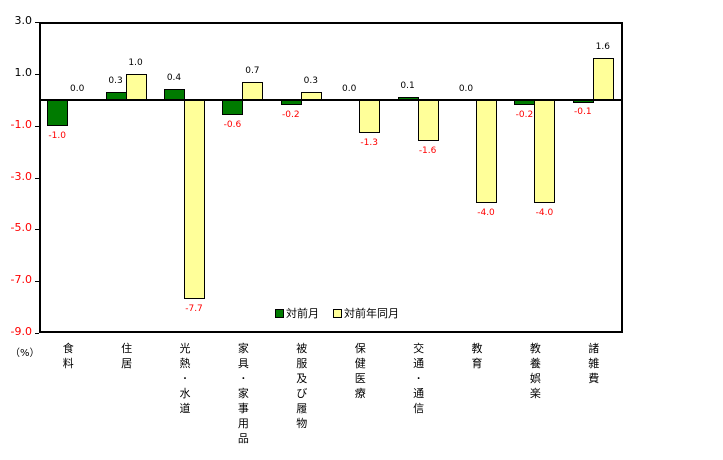  I want to click on zero-line, so click(331, 99).